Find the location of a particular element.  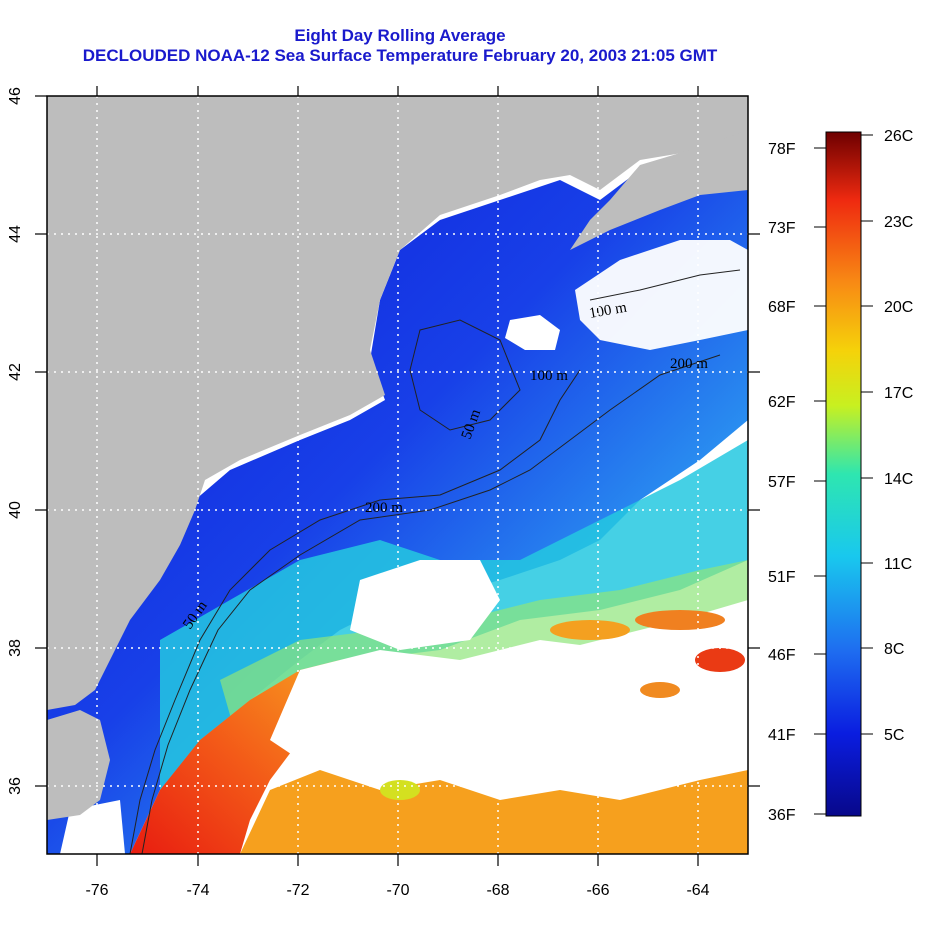

colorbar-scale is located at coordinates (843, 474).